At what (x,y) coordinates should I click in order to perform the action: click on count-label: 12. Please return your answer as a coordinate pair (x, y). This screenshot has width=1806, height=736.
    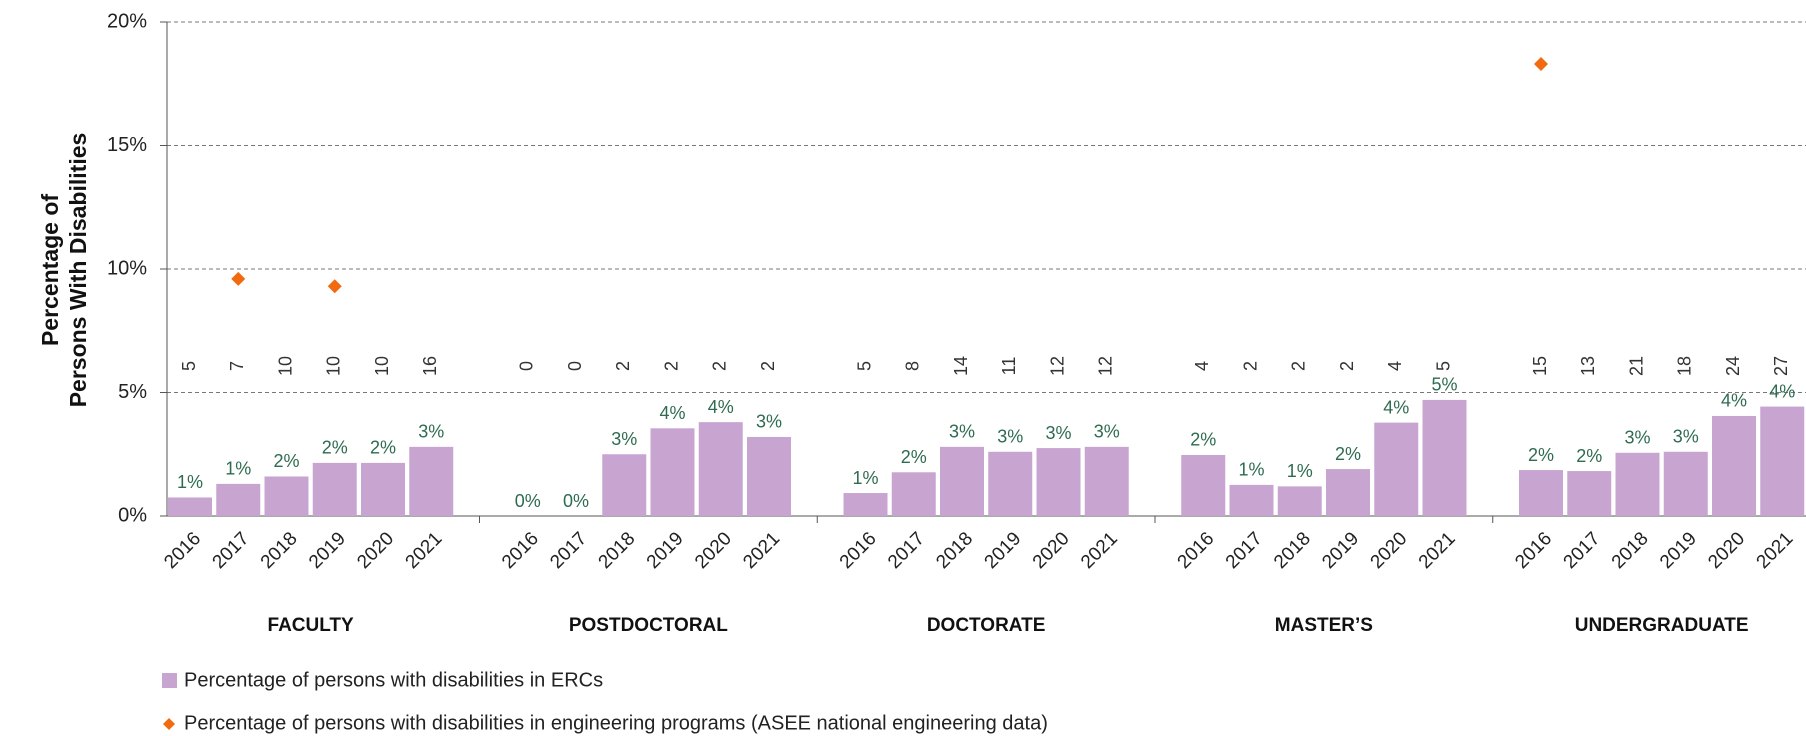
    Looking at the image, I should click on (1106, 366).